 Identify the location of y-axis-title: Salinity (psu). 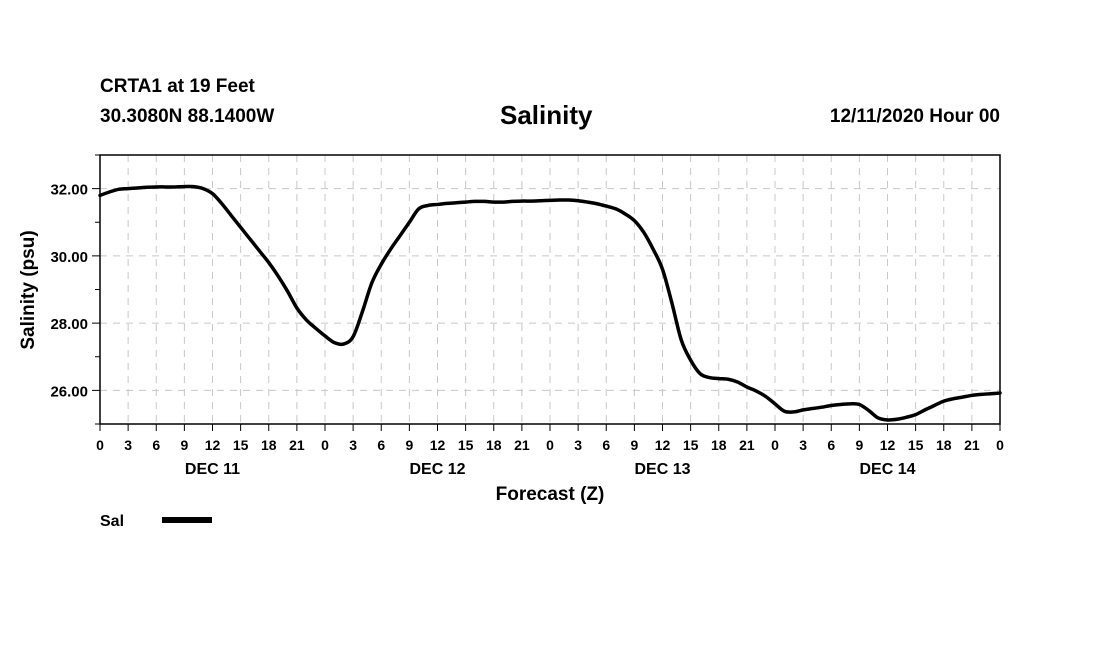
(28, 289).